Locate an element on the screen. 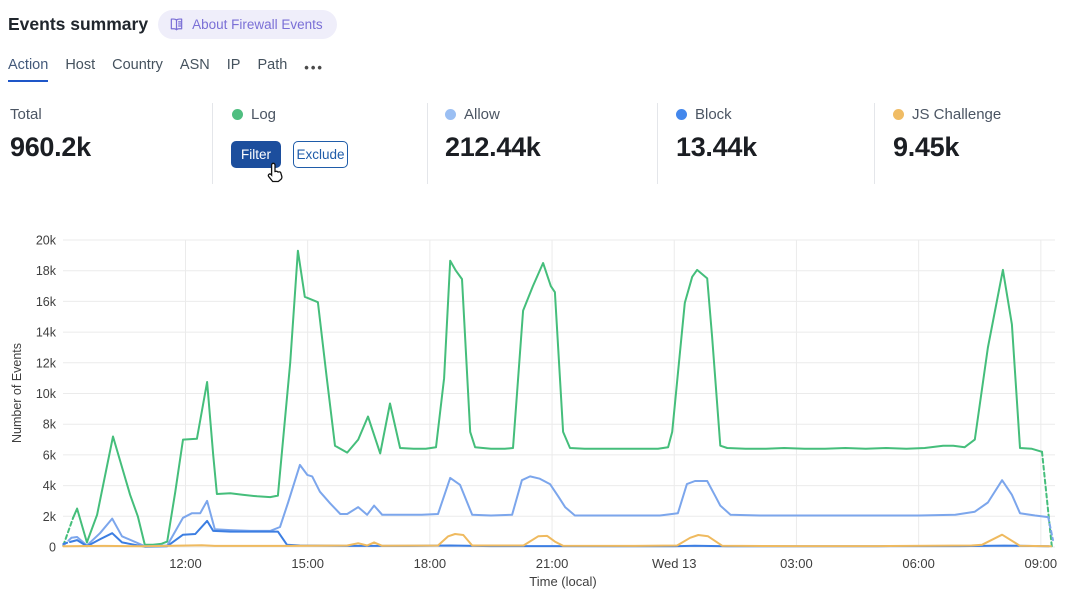 The image size is (1068, 603). stat-block: Block 13.44k is located at coordinates (716, 134).